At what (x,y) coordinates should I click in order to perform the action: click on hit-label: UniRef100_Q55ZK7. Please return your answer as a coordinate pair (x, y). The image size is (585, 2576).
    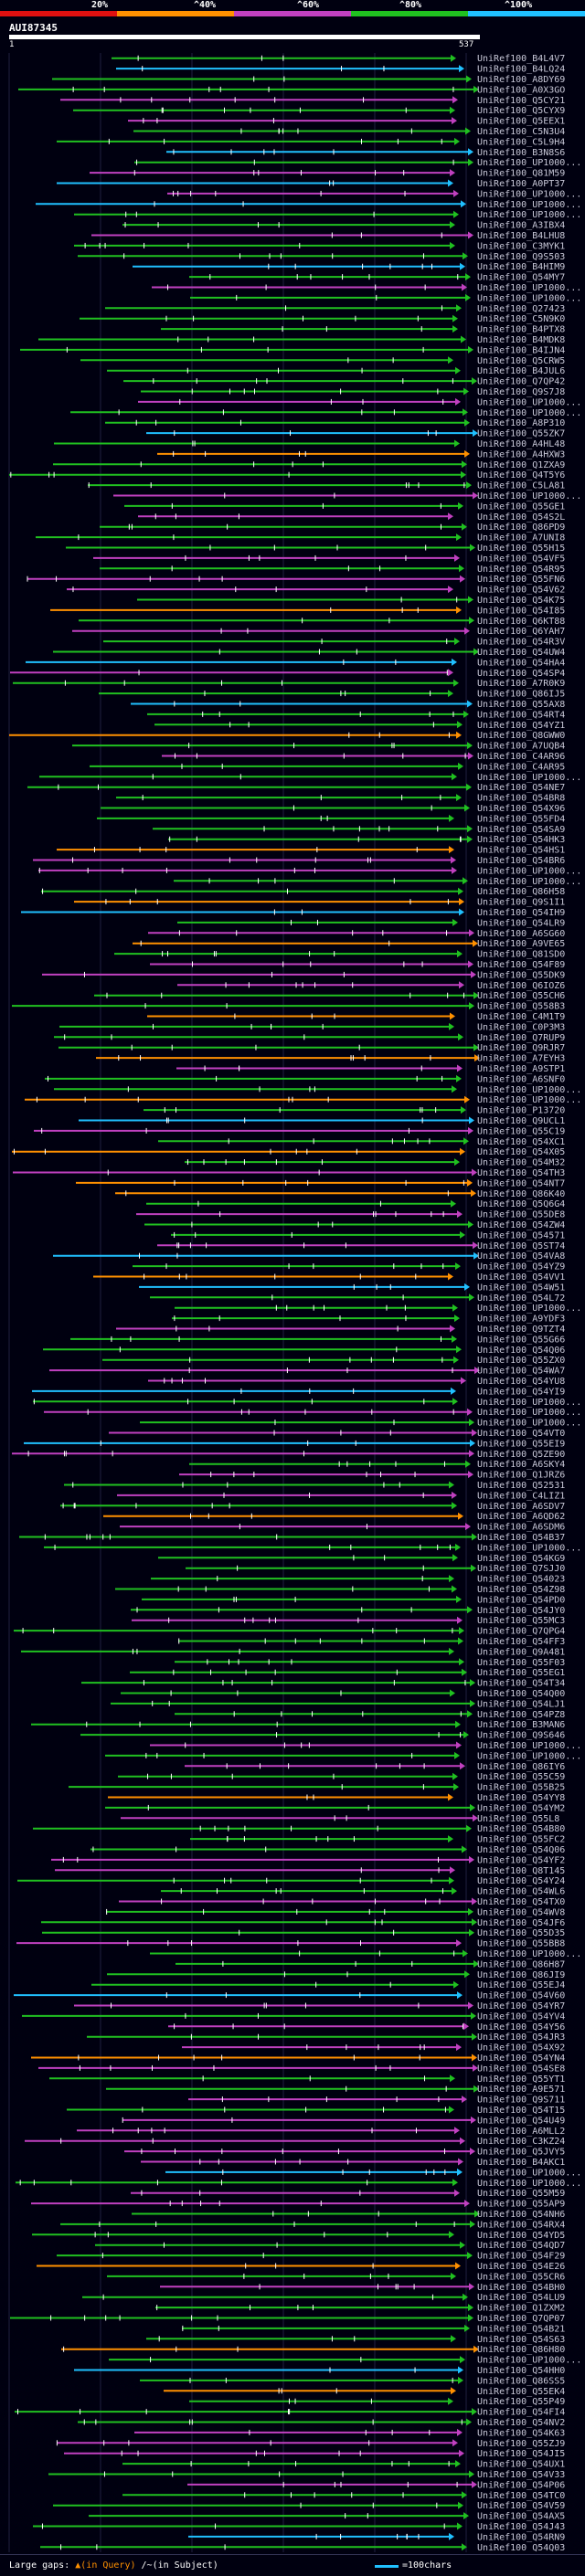
    Looking at the image, I should click on (521, 434).